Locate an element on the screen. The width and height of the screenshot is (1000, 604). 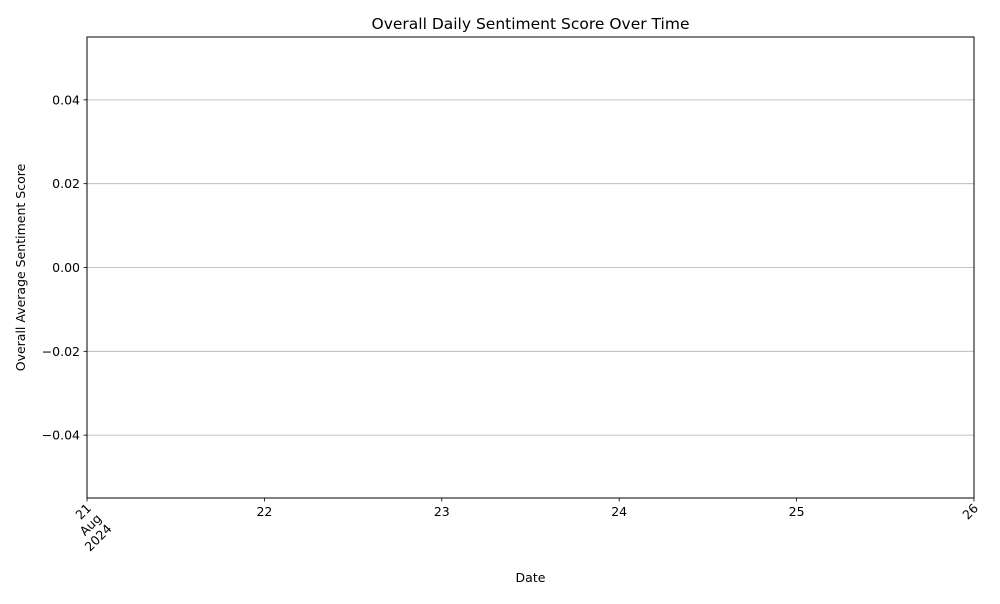
y-tick-label: −0.02 is located at coordinates (61, 351).